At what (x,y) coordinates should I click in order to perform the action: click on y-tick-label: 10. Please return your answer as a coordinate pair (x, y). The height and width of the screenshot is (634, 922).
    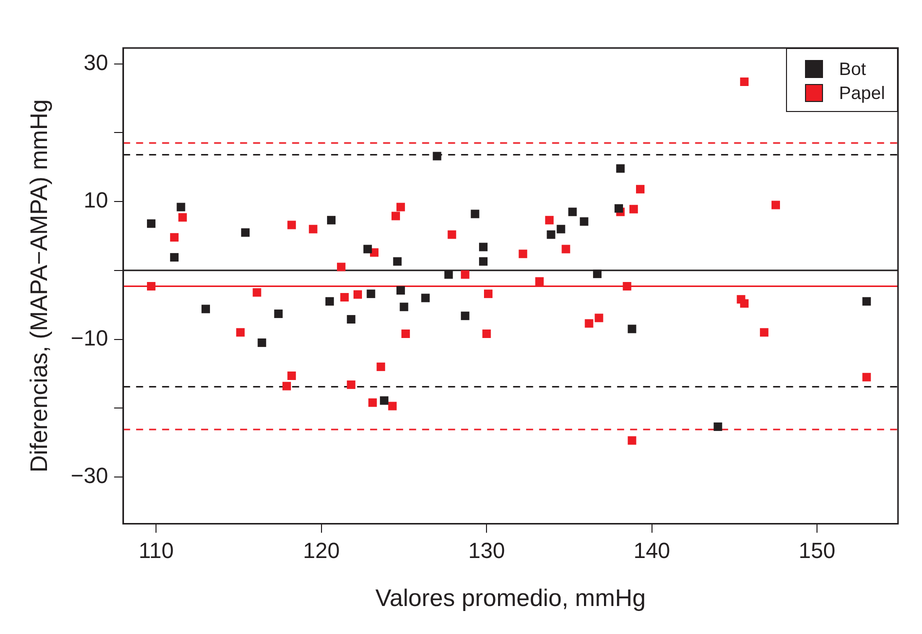
    Looking at the image, I should click on (96, 200).